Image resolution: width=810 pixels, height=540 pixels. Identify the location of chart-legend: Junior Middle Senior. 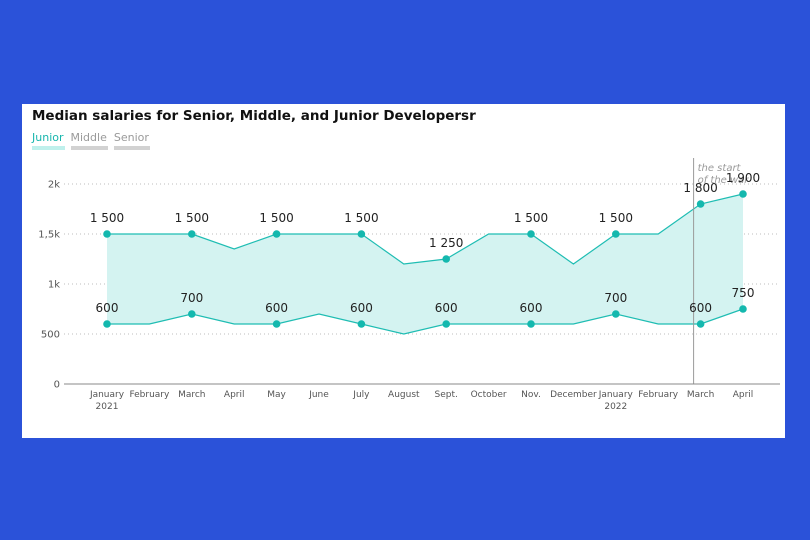
(91, 140).